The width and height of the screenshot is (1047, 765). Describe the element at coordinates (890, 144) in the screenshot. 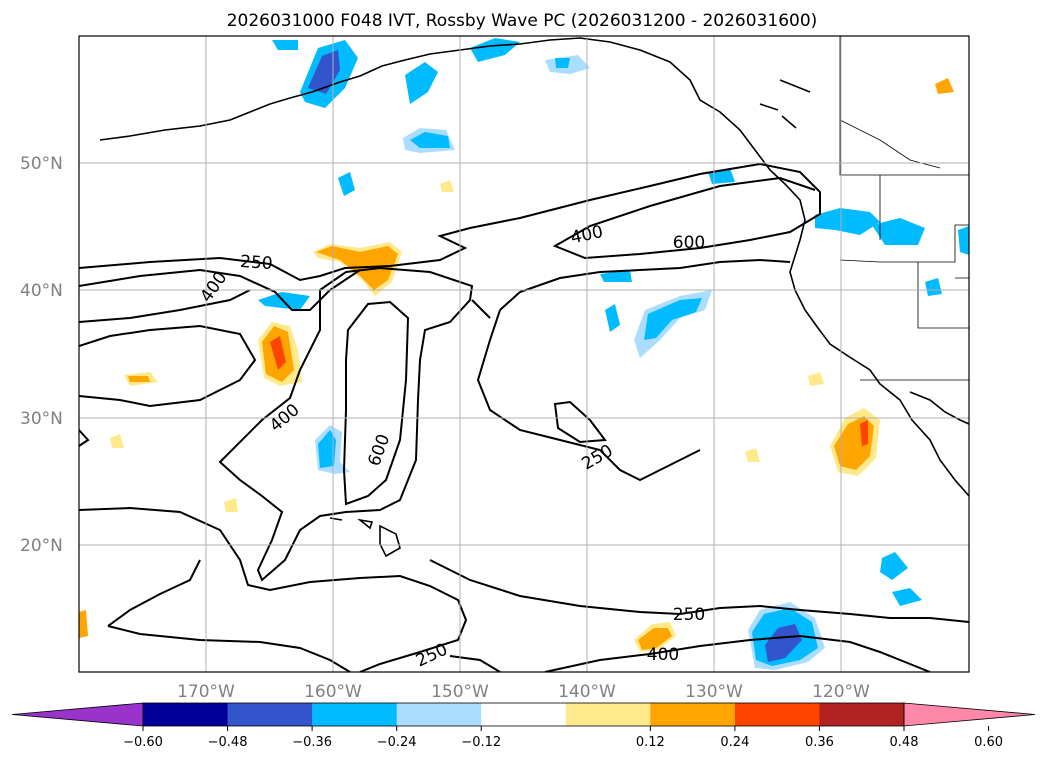

I see `border-alaska-bc` at that location.